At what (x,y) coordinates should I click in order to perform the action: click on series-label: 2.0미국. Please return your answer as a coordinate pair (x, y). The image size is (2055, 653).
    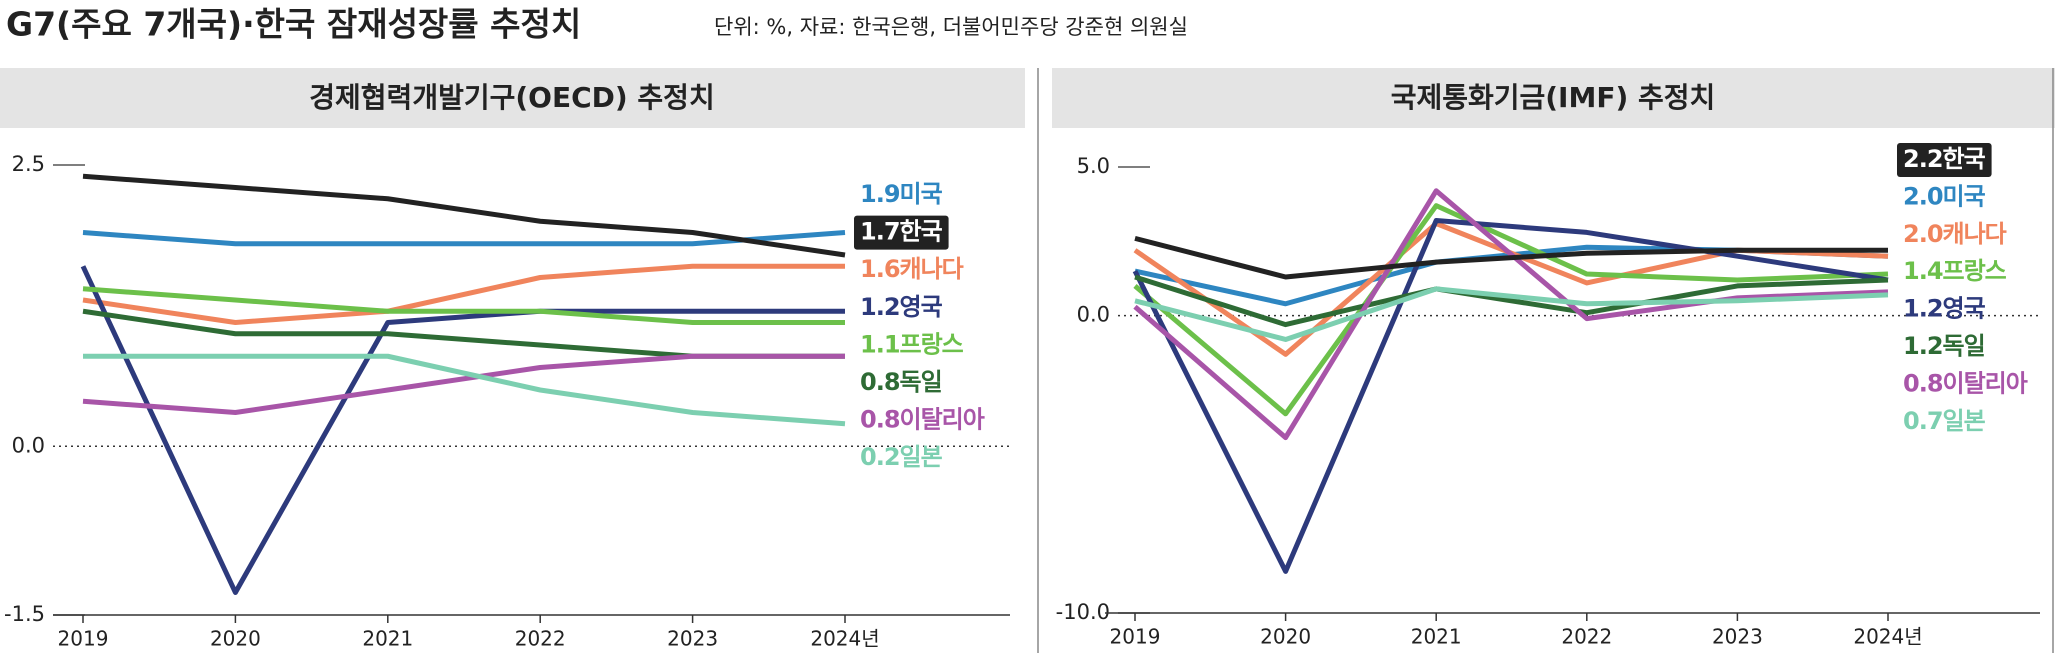
    Looking at the image, I should click on (1944, 196).